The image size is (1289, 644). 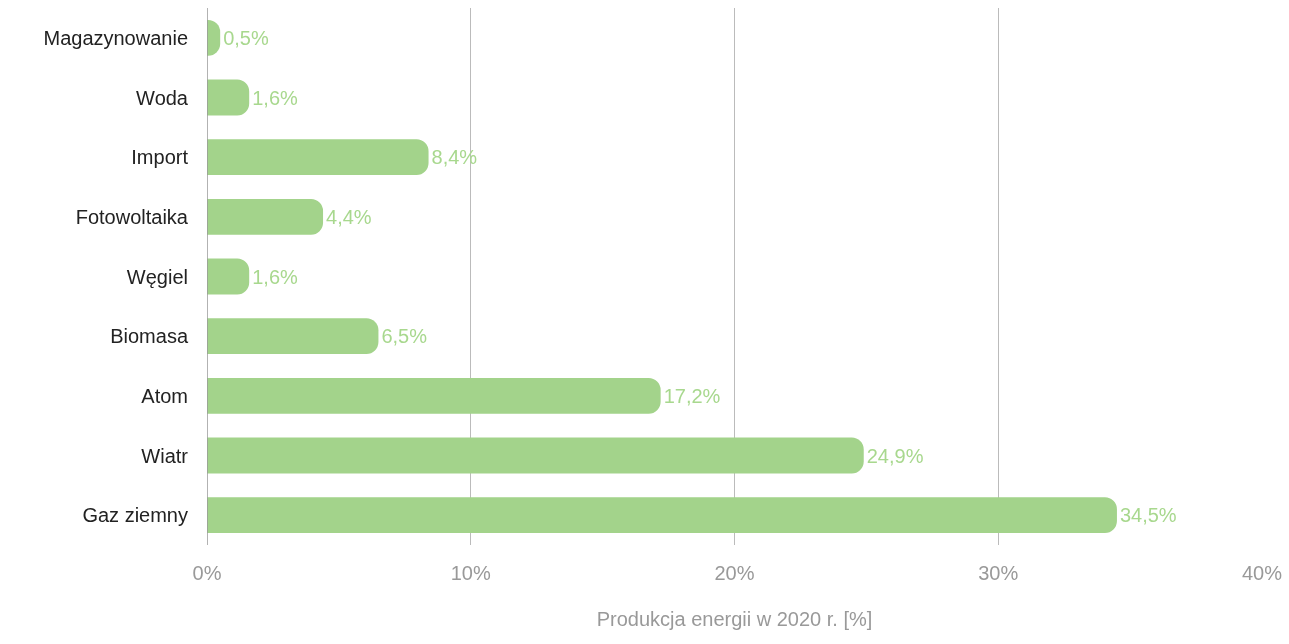 I want to click on y-tick-label: Gaz ziemny, so click(x=135, y=515).